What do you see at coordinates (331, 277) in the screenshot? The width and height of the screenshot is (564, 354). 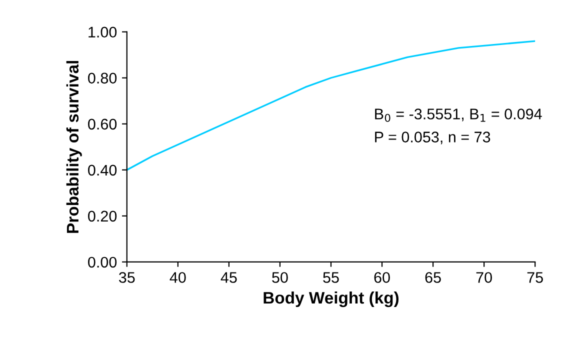 I see `x-tick-label: 55` at bounding box center [331, 277].